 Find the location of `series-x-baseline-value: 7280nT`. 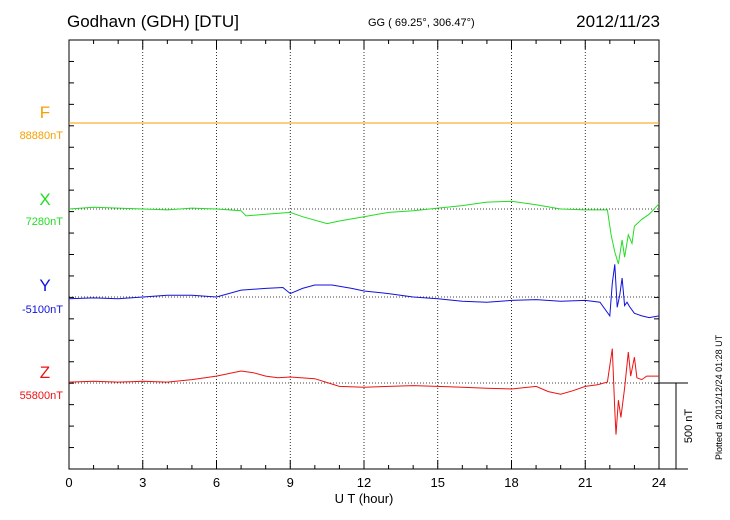

series-x-baseline-value: 7280nT is located at coordinates (45, 222).